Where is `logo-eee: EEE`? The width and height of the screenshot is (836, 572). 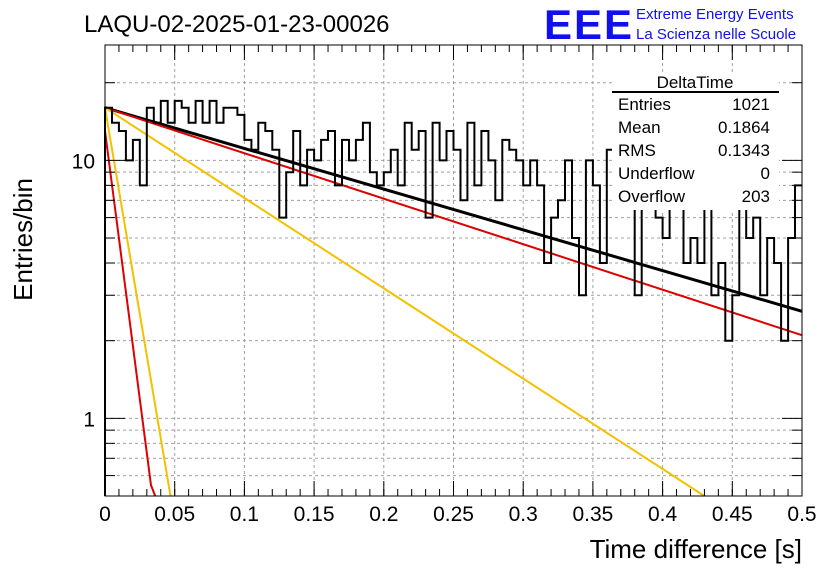
logo-eee: EEE is located at coordinates (589, 24).